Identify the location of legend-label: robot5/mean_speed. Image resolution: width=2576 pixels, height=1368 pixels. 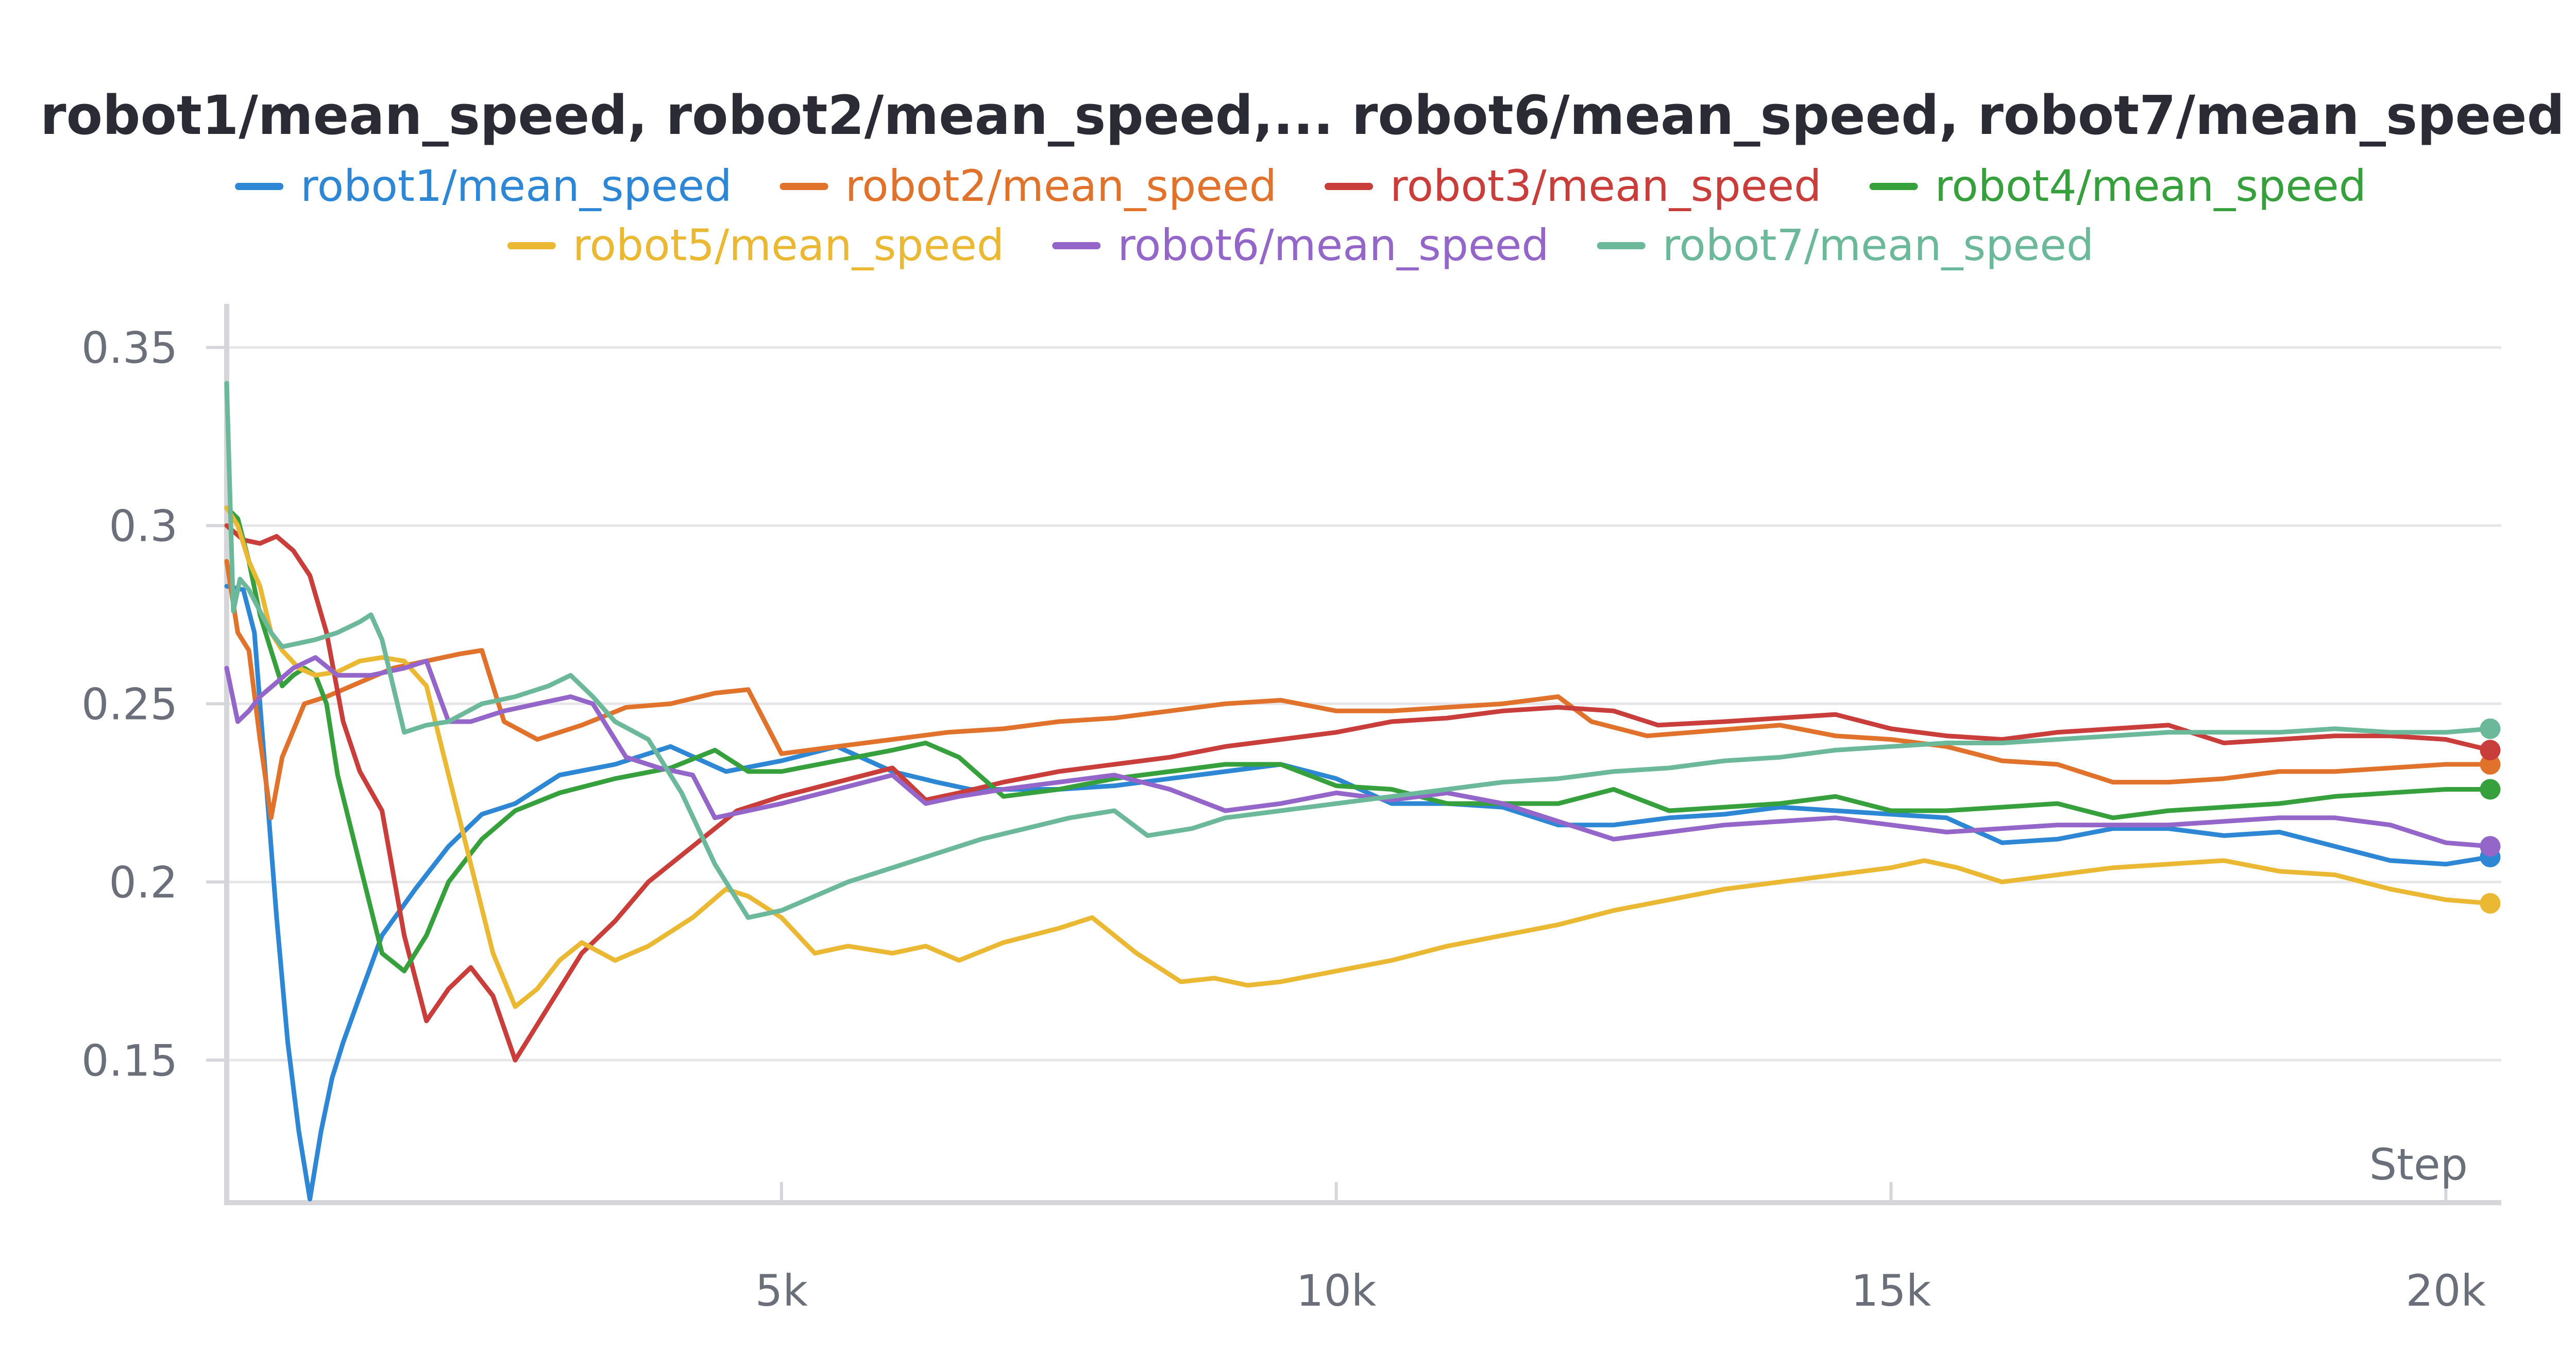
(788, 245).